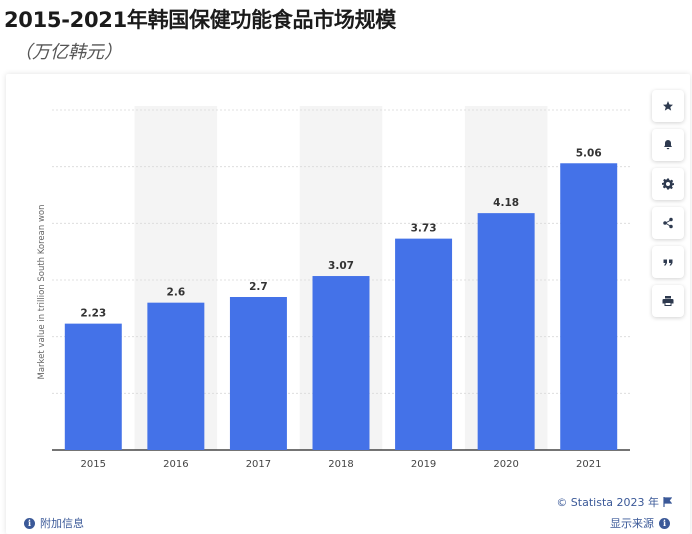  What do you see at coordinates (632, 523) in the screenshot?
I see `show-source-label: 显示来源` at bounding box center [632, 523].